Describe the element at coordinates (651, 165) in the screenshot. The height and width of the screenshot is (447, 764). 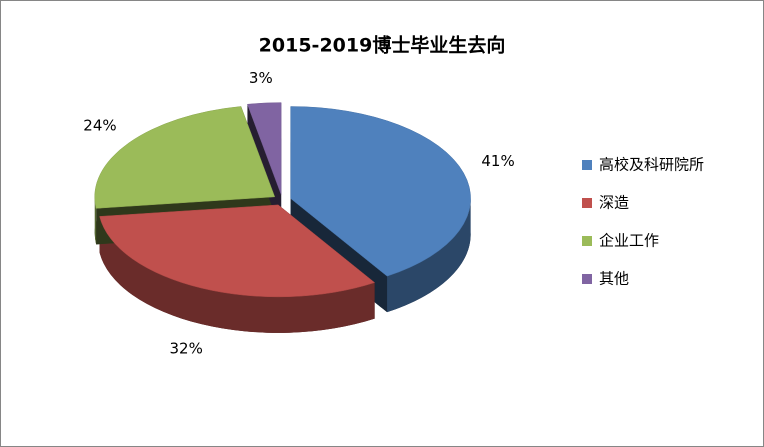
I see `legend-label: 高校及科研院所` at that location.